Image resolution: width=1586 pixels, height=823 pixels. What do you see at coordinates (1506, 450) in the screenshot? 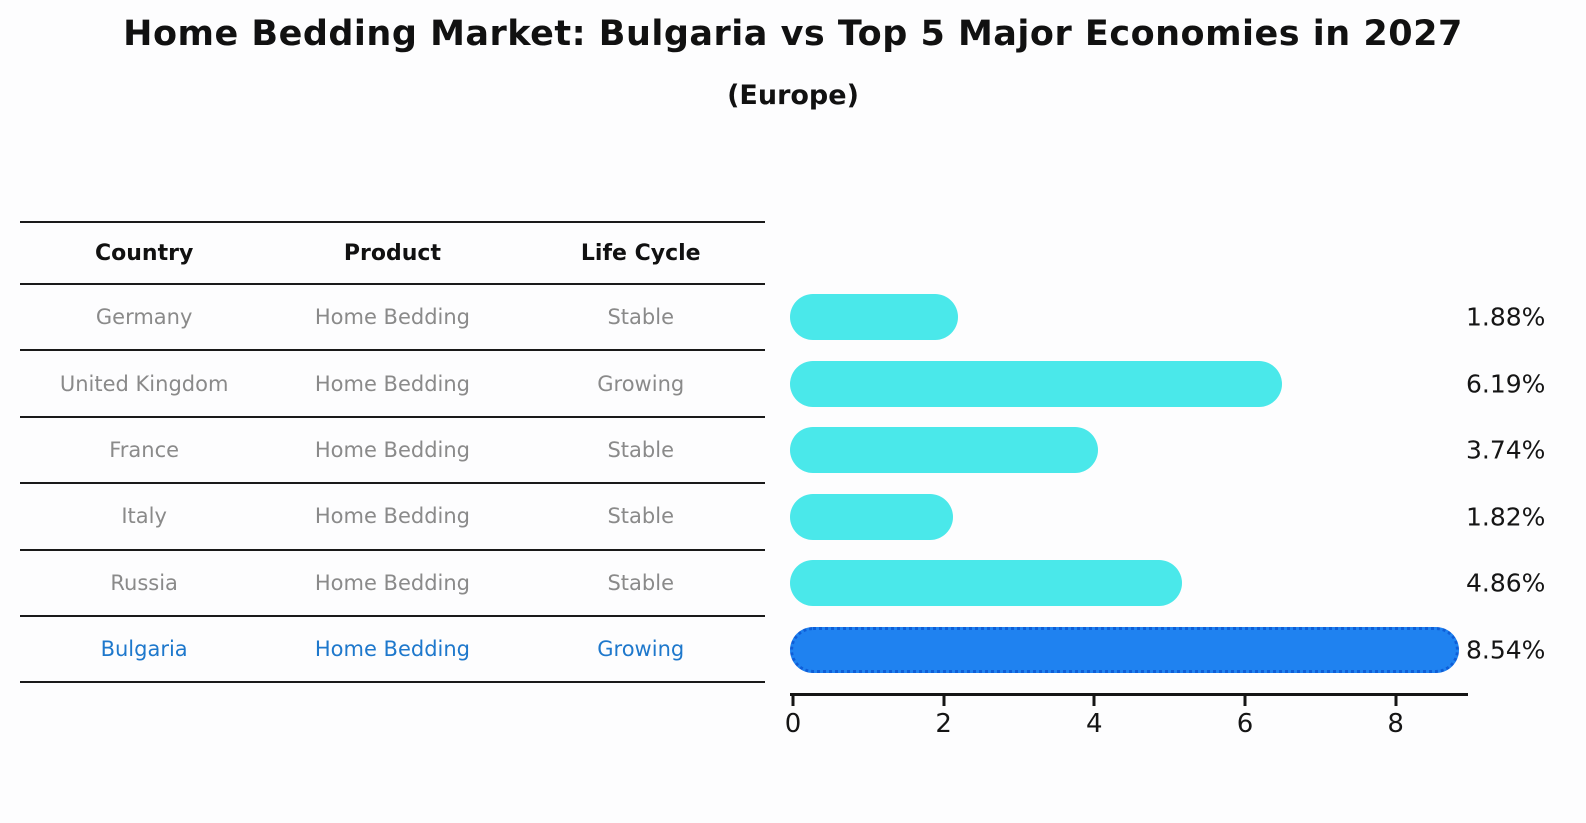
I see `value-label: 3.74%` at bounding box center [1506, 450].